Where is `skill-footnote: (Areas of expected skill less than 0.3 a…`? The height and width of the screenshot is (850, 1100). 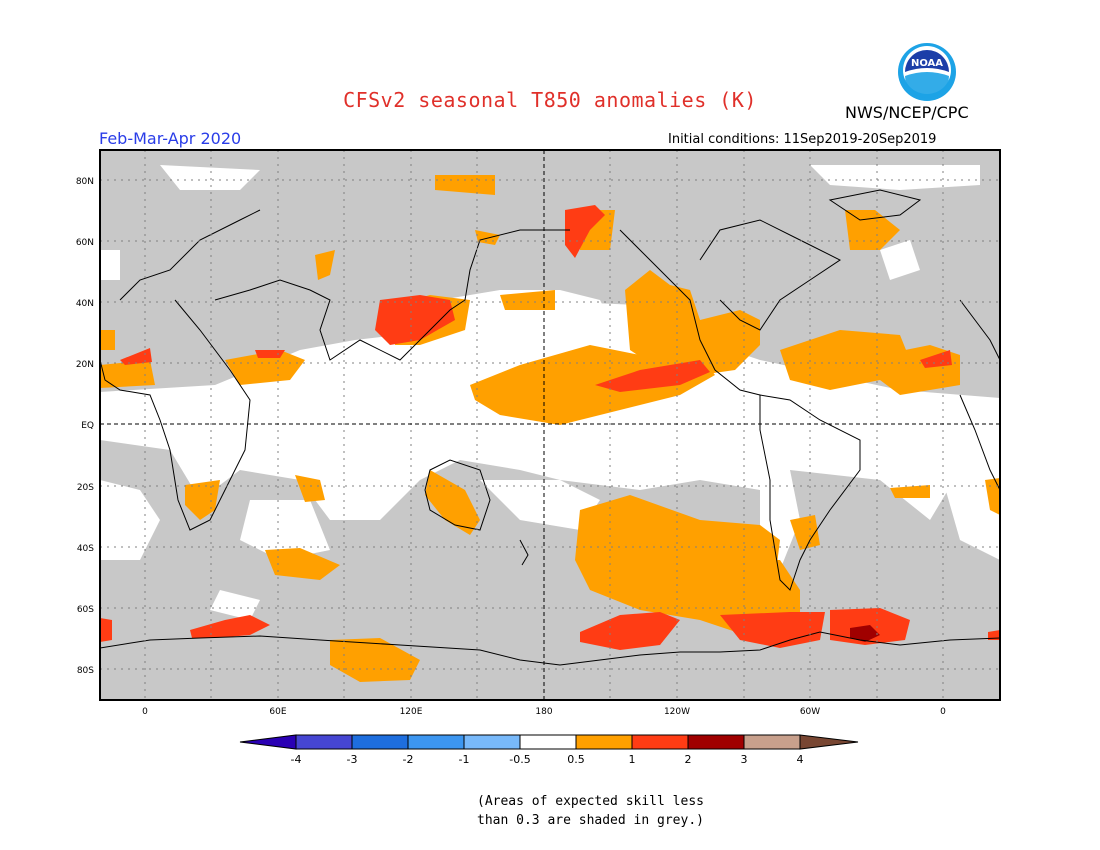
skill-footnote: (Areas of expected skill less than 0.3 a… is located at coordinates (590, 811).